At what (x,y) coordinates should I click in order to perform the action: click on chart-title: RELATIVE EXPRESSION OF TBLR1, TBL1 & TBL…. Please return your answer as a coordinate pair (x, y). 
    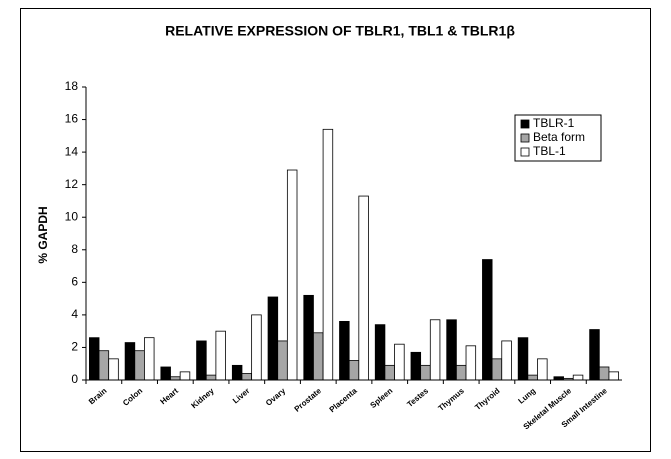
    Looking at the image, I should click on (340, 31).